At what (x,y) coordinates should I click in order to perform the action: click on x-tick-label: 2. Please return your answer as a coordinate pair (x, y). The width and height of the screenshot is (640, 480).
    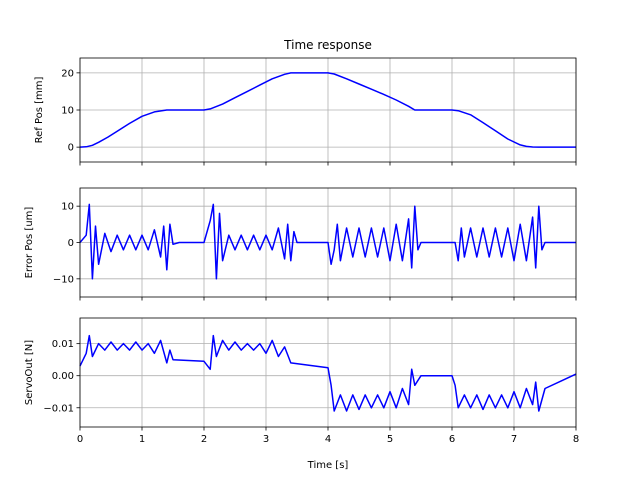
    Looking at the image, I should click on (204, 439).